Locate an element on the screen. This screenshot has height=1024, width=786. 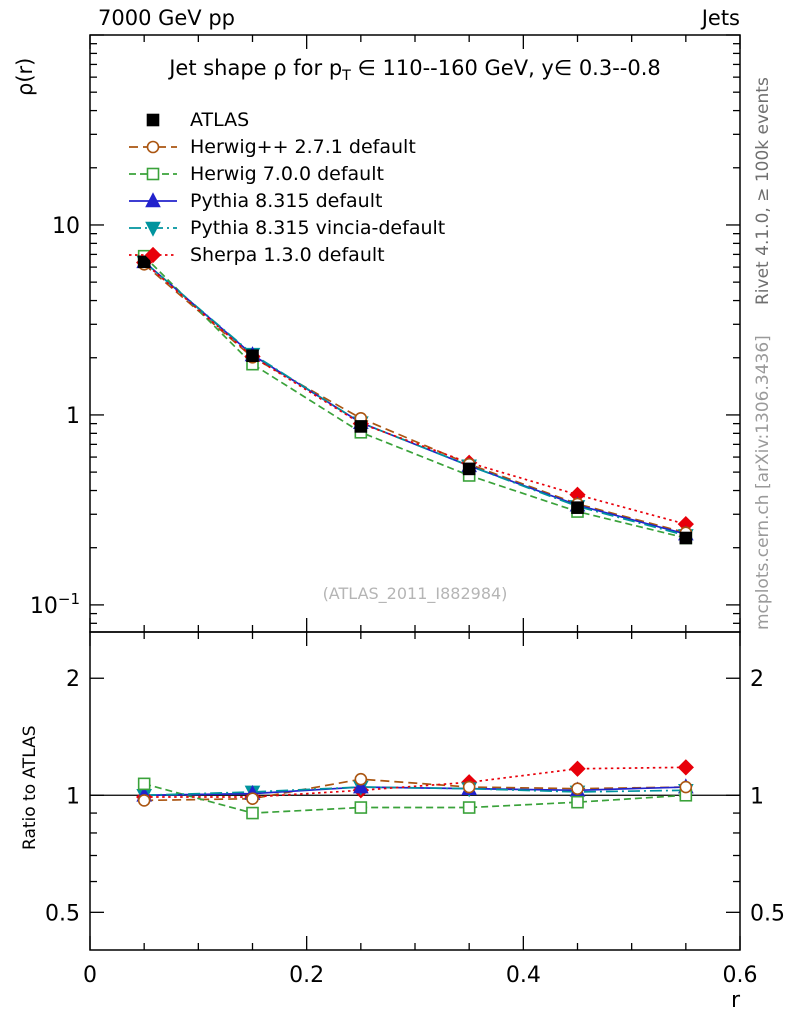
legend-item-herwig-2-7-1-default: Herwig++ 2.7.1 default is located at coordinates (286, 146).